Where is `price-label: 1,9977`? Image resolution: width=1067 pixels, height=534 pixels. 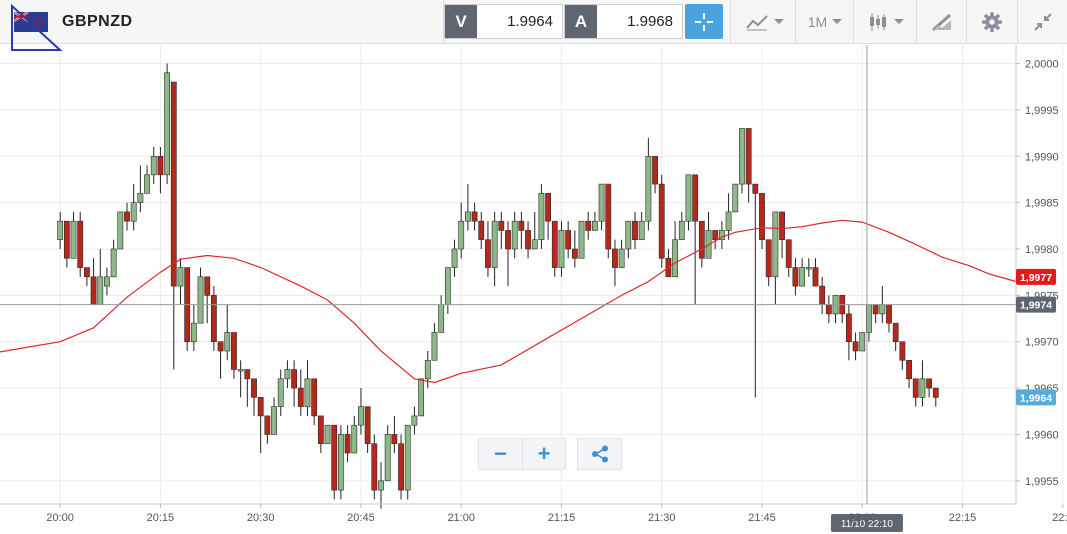
price-label: 1,9977 is located at coordinates (1036, 278).